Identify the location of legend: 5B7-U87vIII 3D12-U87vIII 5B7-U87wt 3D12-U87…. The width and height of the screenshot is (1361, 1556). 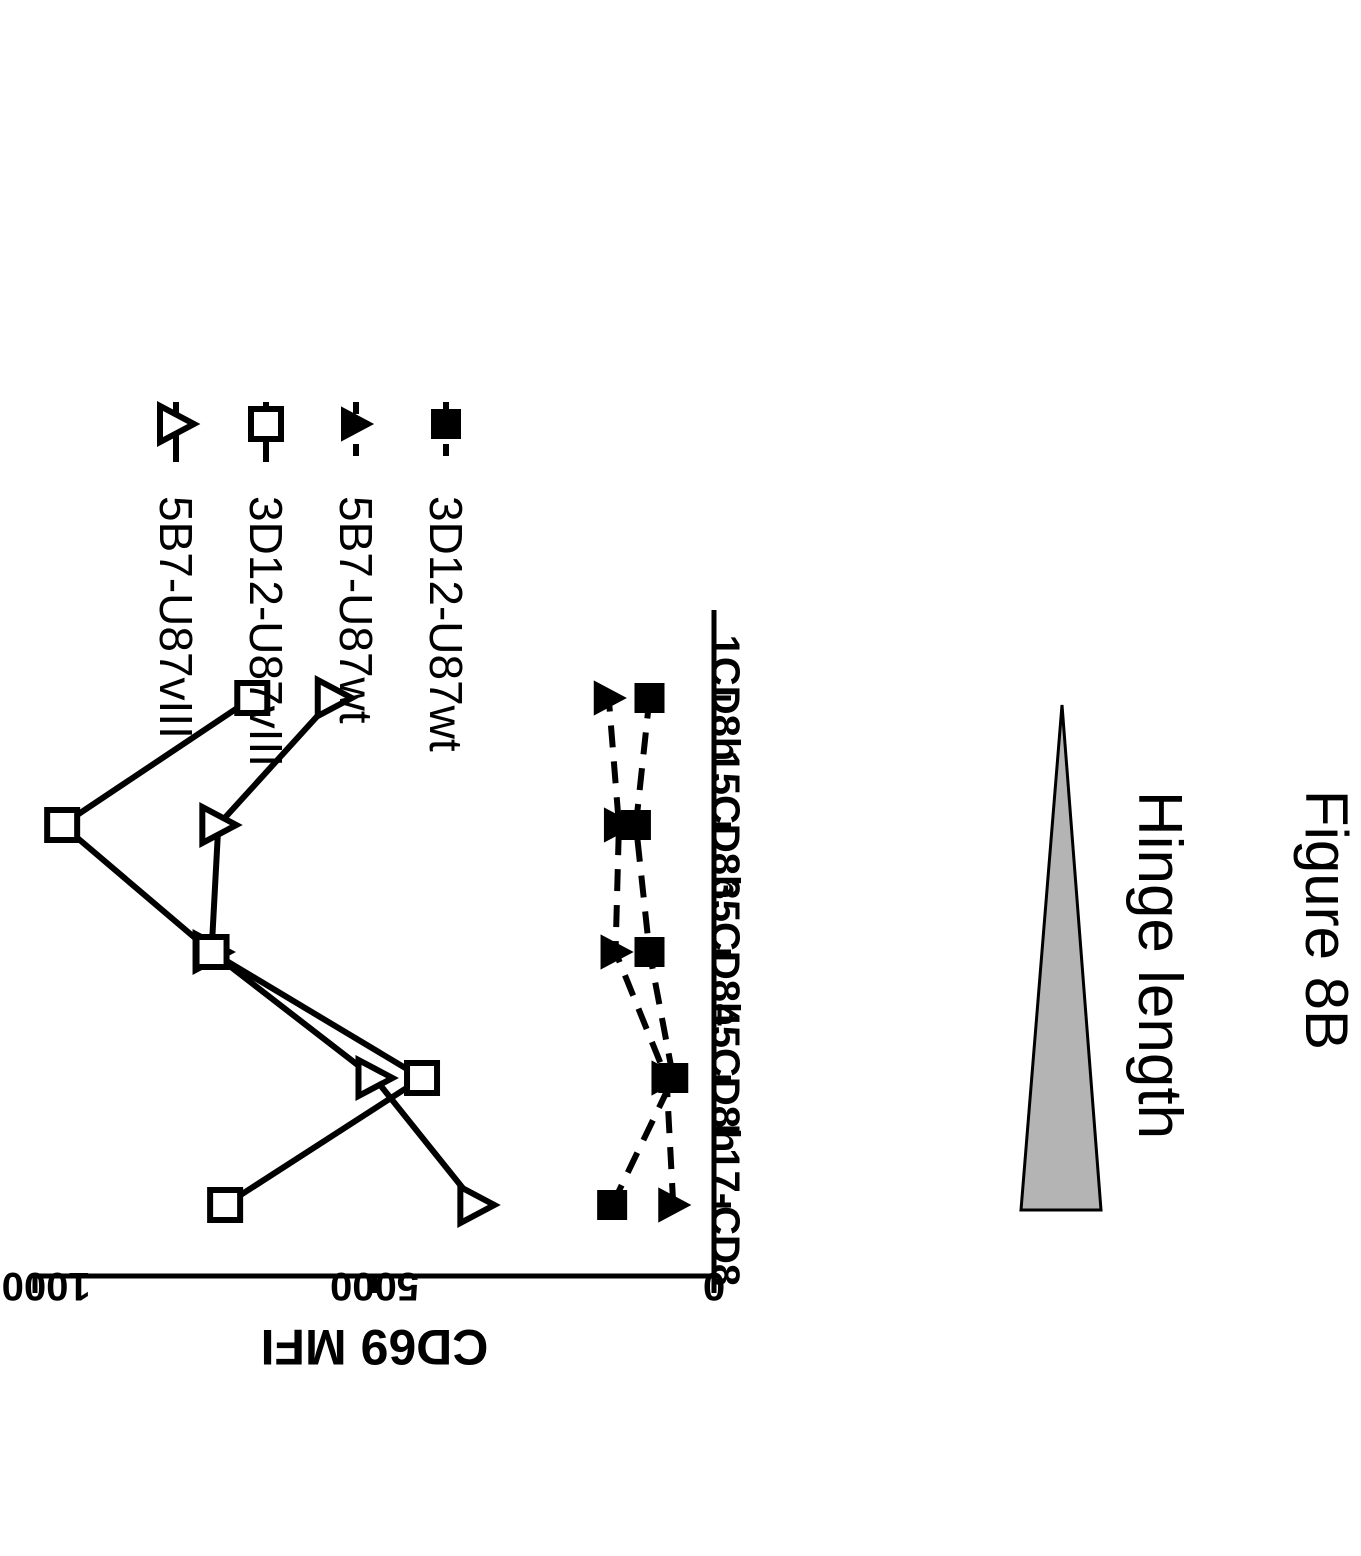
(311, 584).